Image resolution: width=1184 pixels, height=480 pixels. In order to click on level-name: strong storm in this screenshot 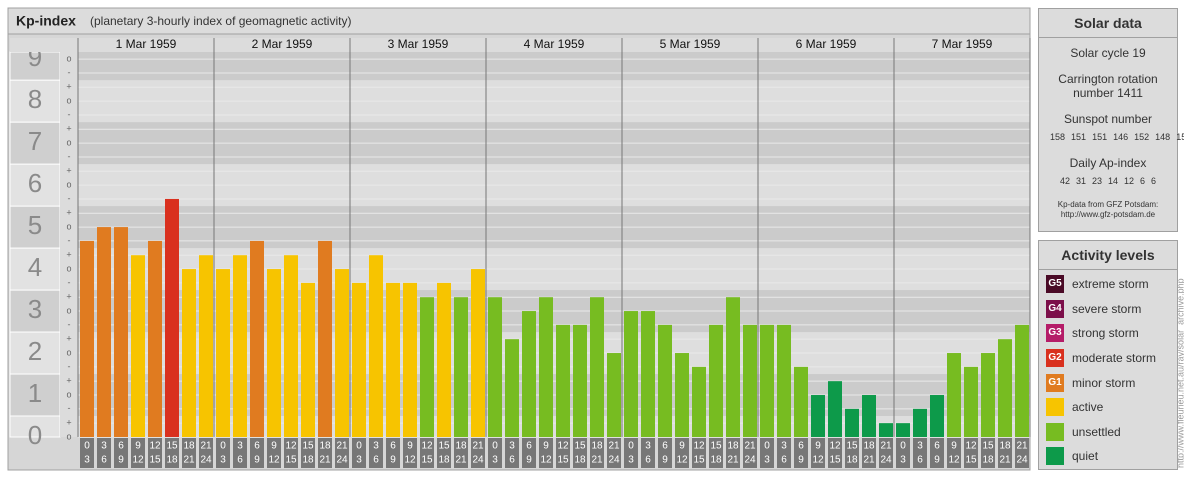, I will do `click(1105, 333)`.